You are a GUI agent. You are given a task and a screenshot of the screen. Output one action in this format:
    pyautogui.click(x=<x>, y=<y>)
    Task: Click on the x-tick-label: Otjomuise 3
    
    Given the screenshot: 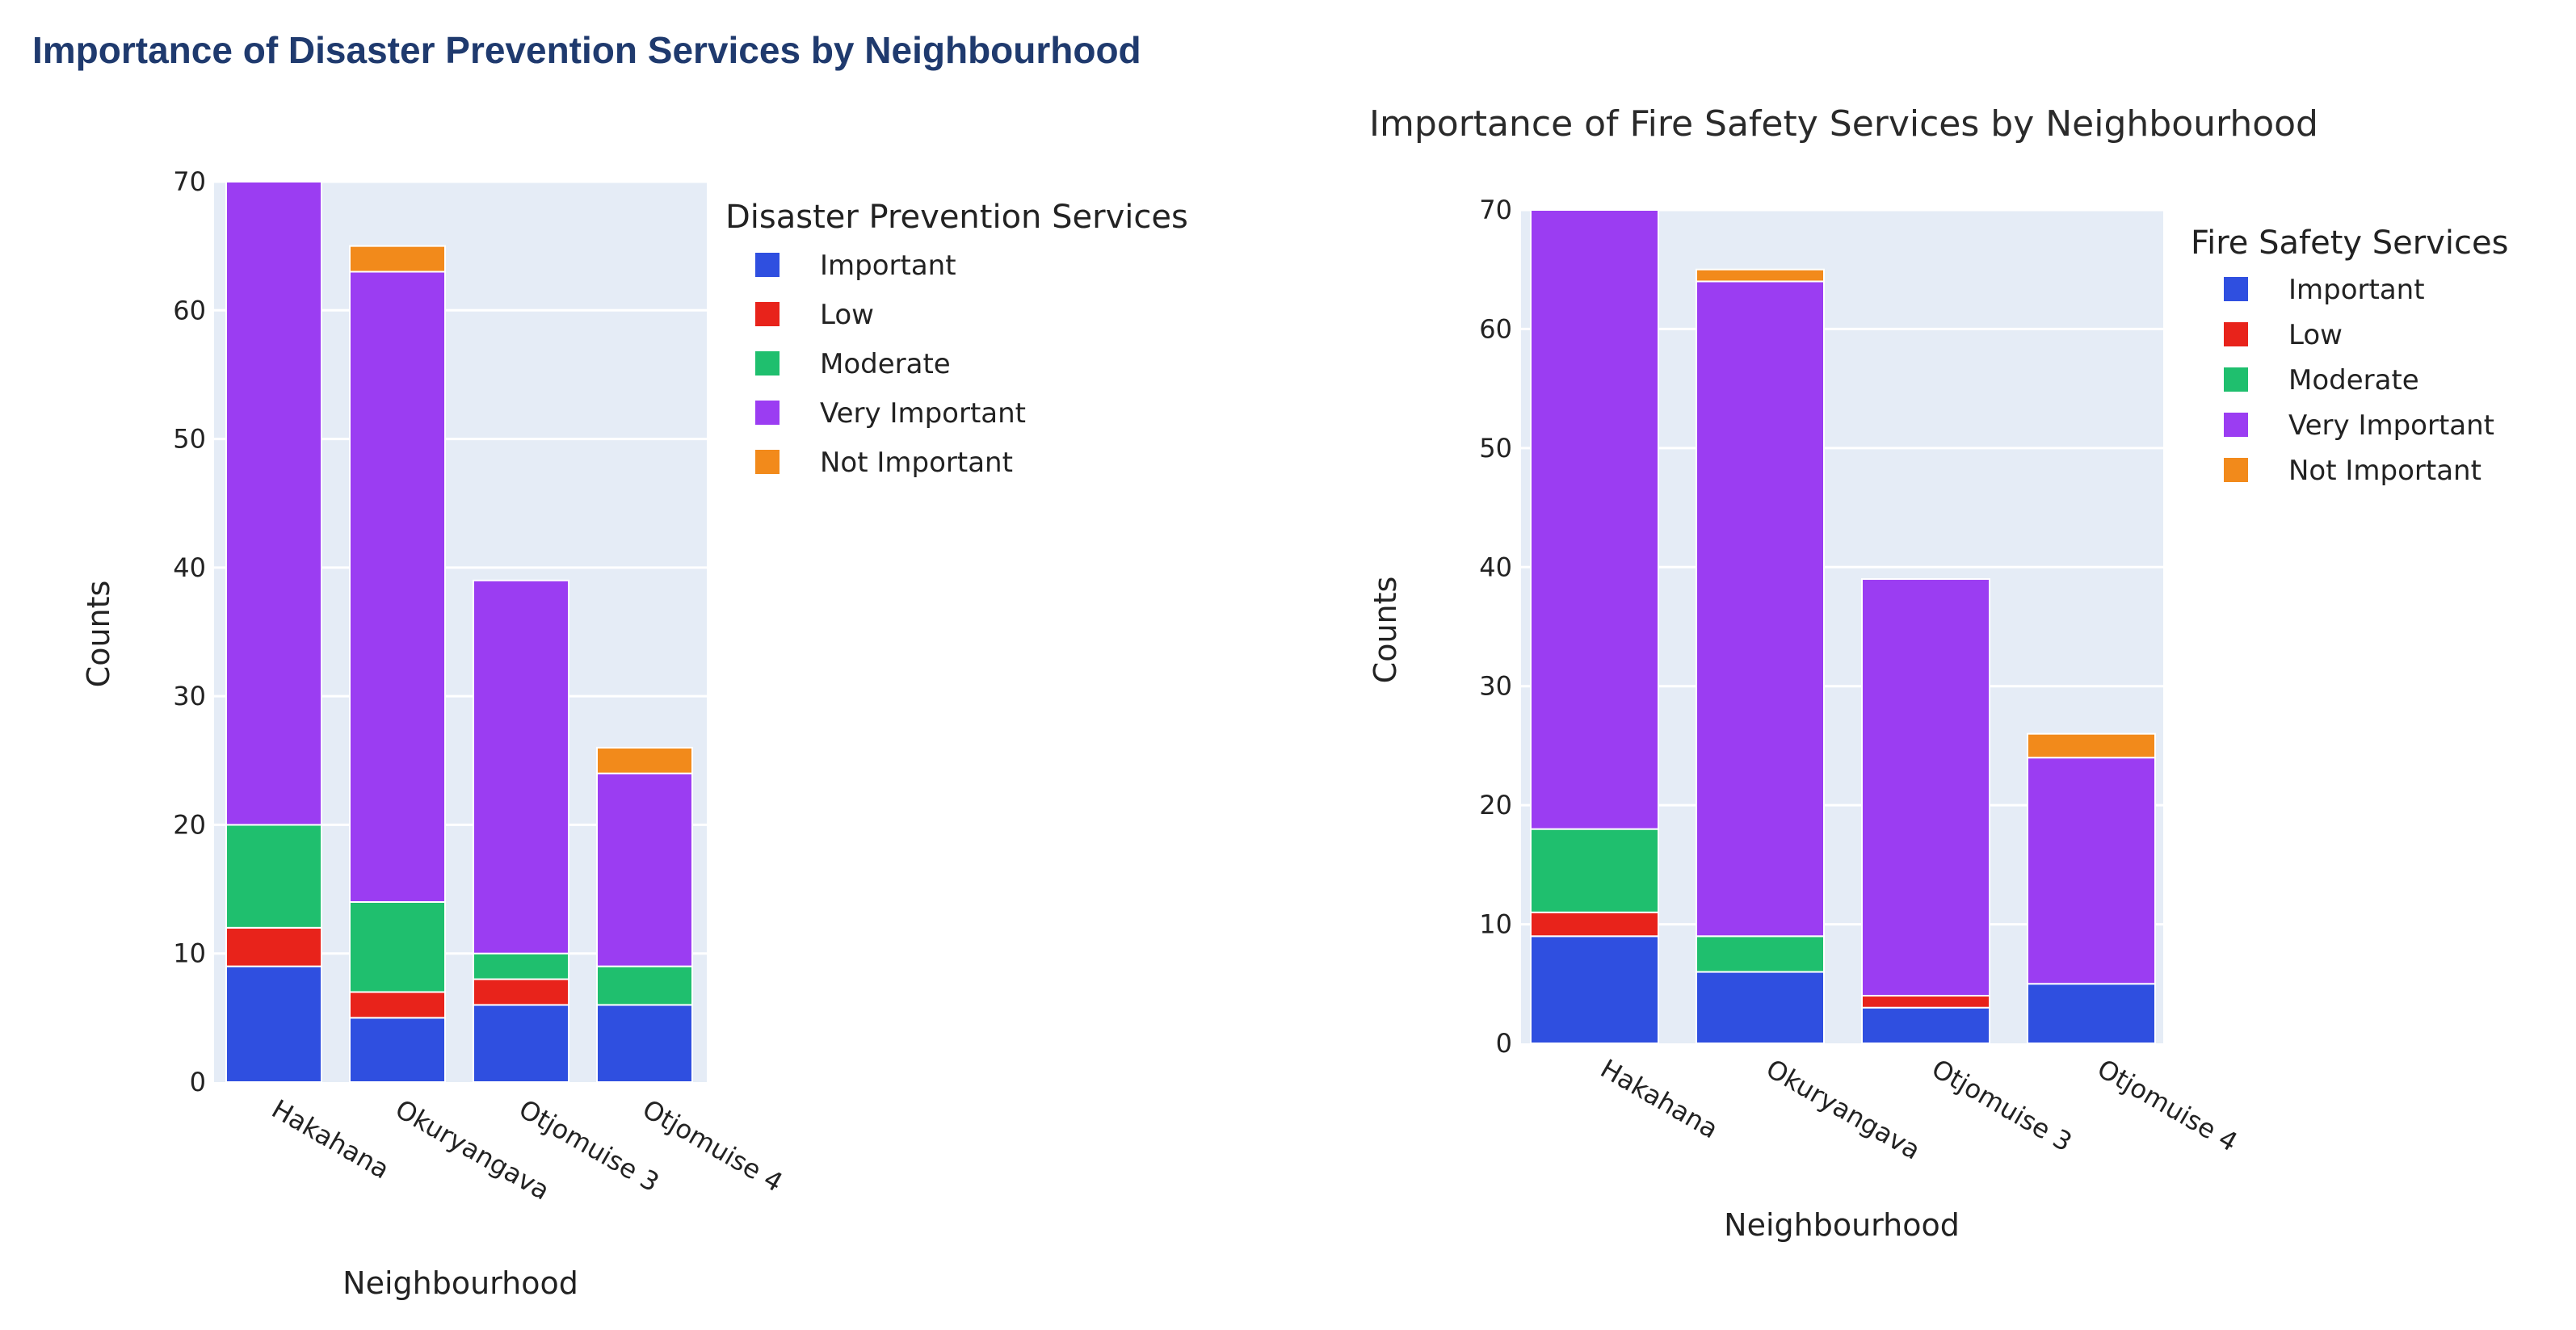 What is the action you would take?
    pyautogui.click(x=2002, y=1105)
    